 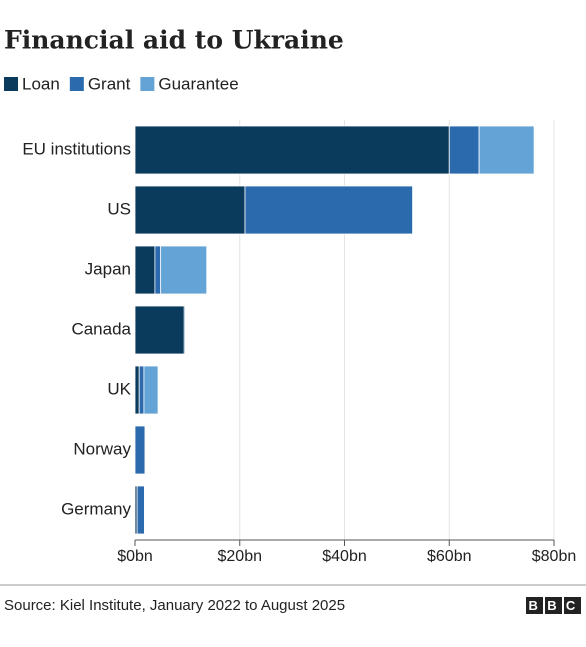 What do you see at coordinates (198, 83) in the screenshot?
I see `legend-label: Guarantee` at bounding box center [198, 83].